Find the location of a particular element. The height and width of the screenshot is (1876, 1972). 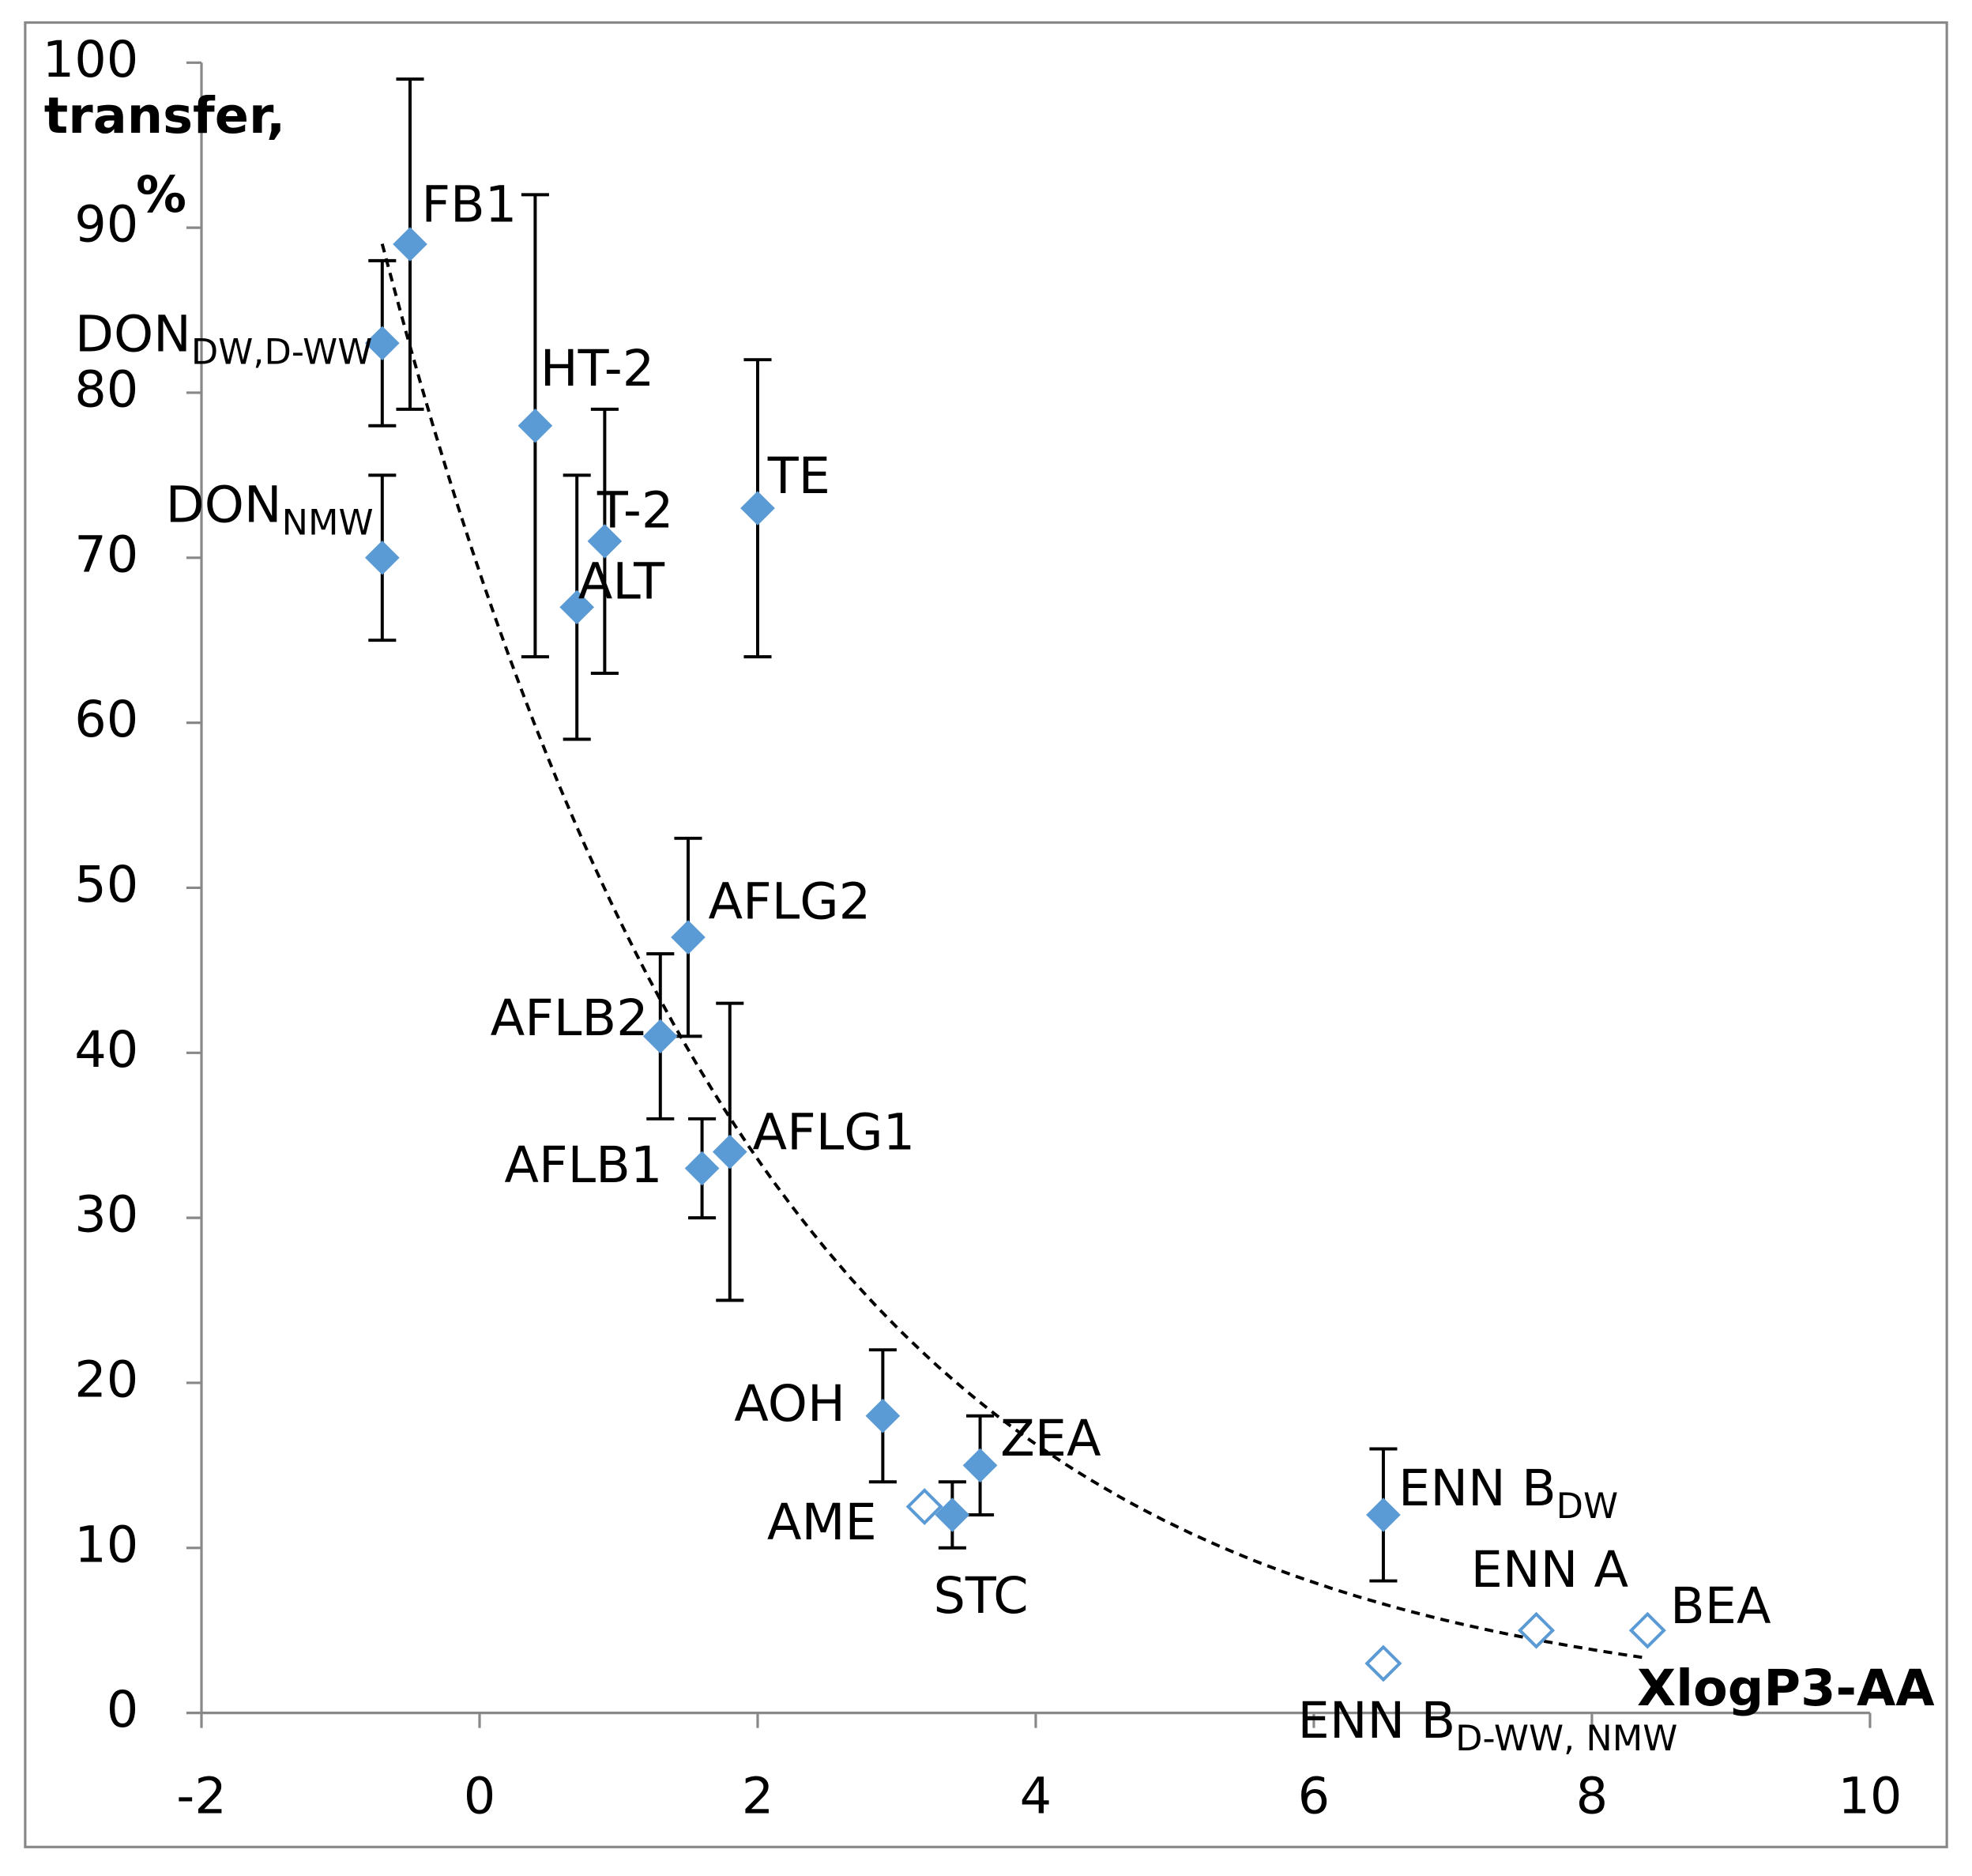

point-label: ENN A is located at coordinates (1550, 1570).